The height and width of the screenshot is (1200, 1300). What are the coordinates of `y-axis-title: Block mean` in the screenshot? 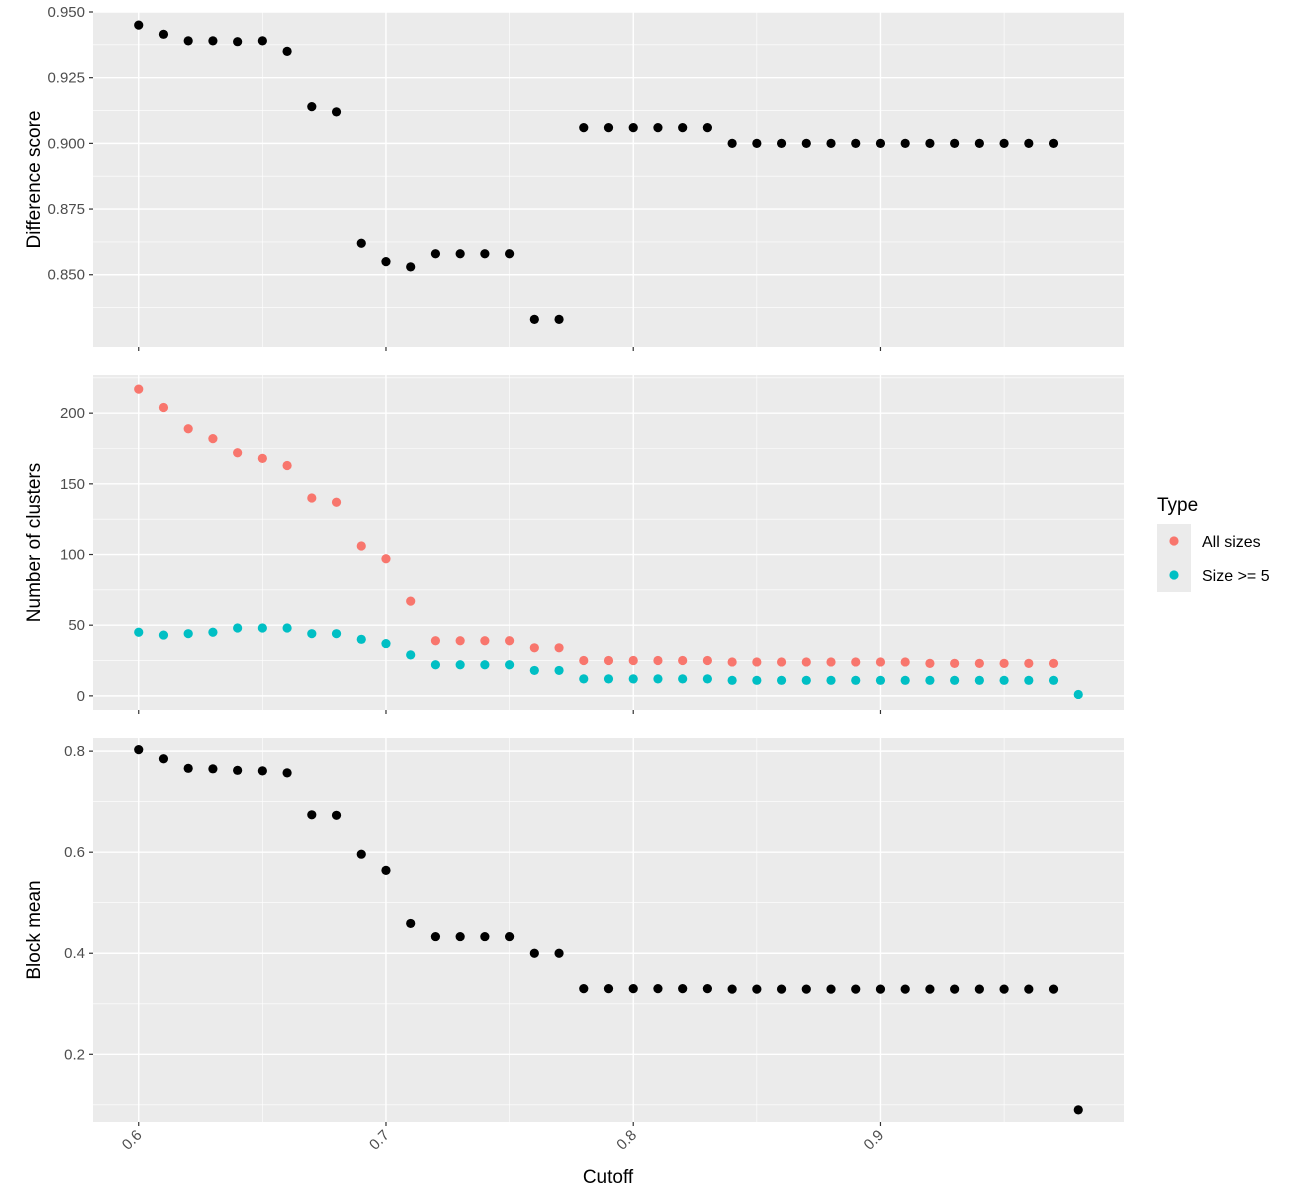 It's located at (34, 929).